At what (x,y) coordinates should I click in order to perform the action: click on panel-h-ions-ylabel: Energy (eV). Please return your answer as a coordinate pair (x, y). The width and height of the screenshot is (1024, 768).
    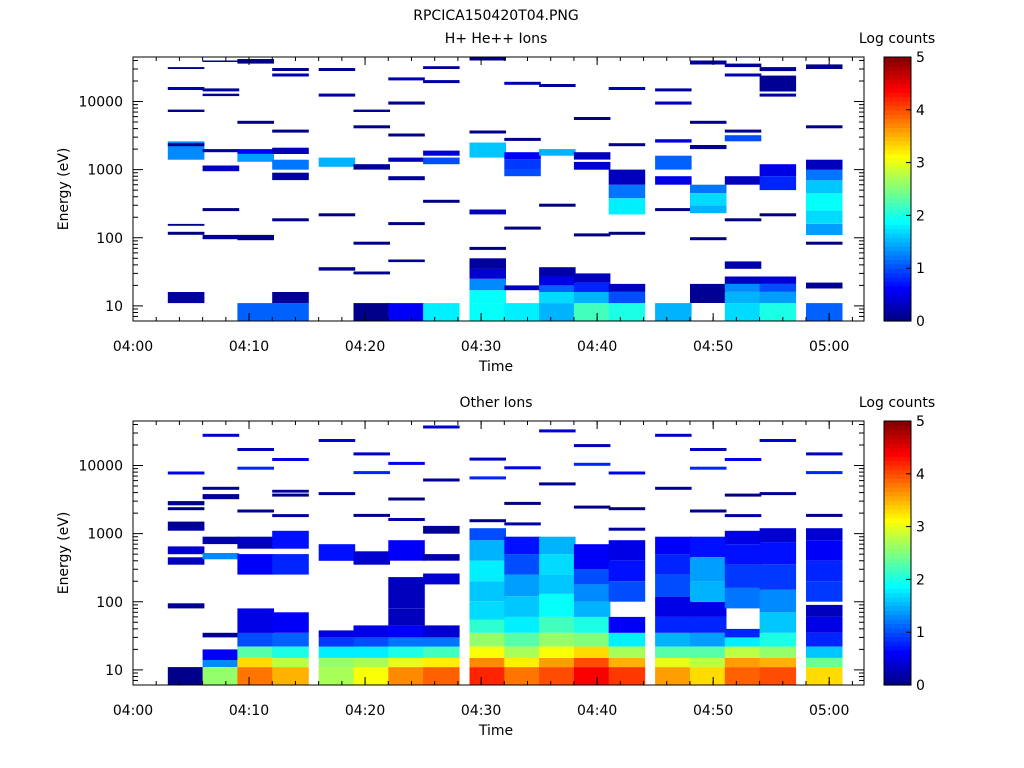
    Looking at the image, I should click on (64, 189).